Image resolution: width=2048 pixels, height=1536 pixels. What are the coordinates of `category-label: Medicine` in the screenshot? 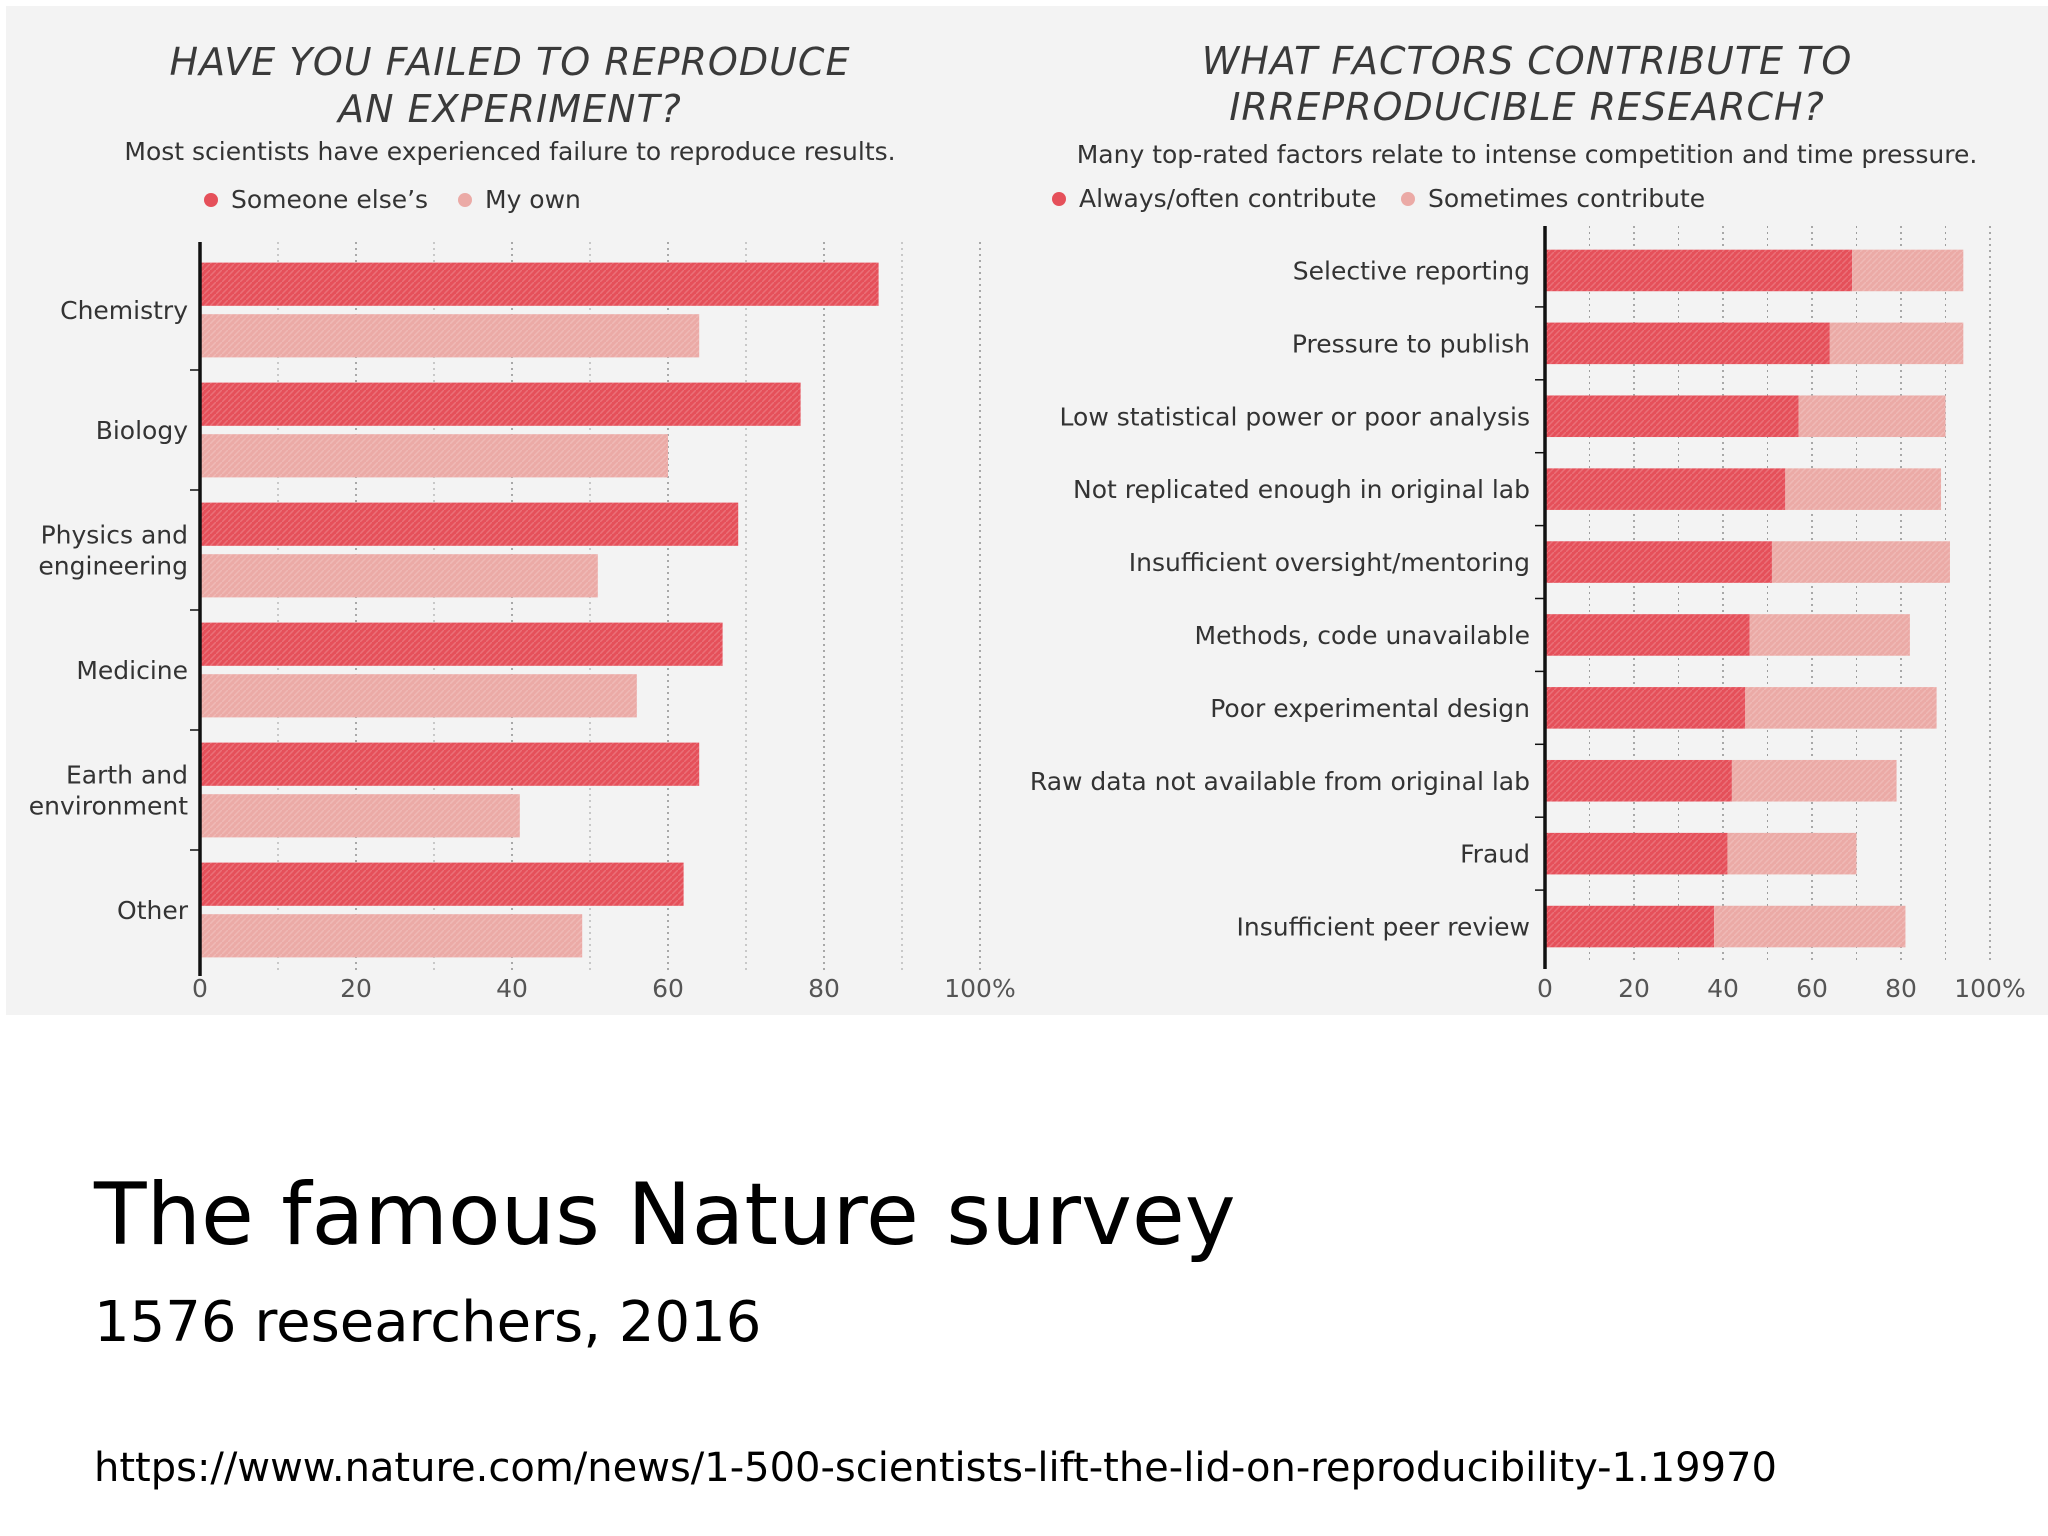 It's located at (132, 670).